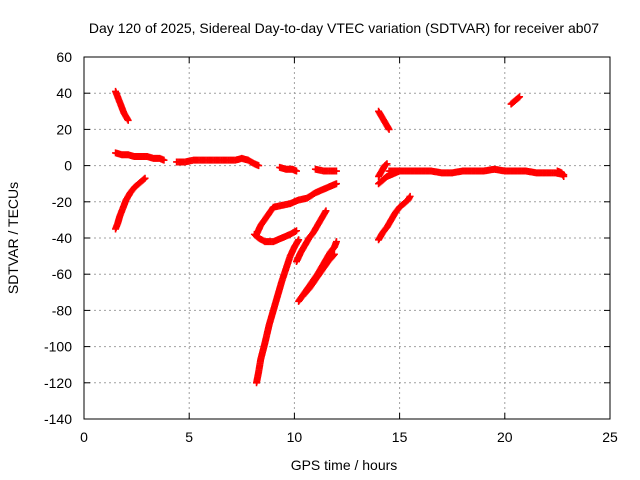  What do you see at coordinates (62, 238) in the screenshot?
I see `y-tick-label: -40` at bounding box center [62, 238].